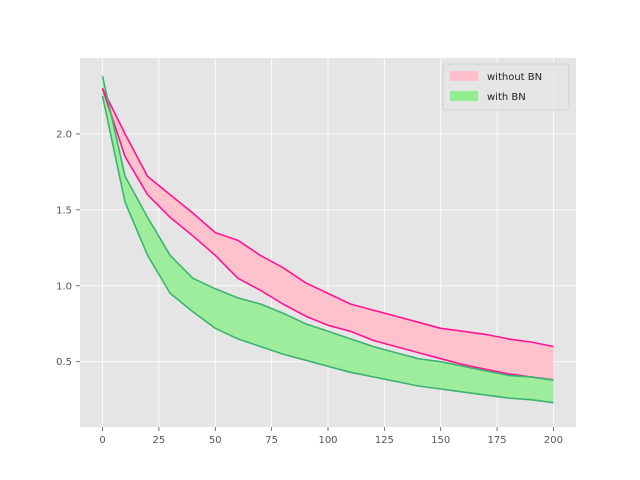 This screenshot has width=640, height=480. Describe the element at coordinates (497, 440) in the screenshot. I see `x-tick-label: 175` at that location.